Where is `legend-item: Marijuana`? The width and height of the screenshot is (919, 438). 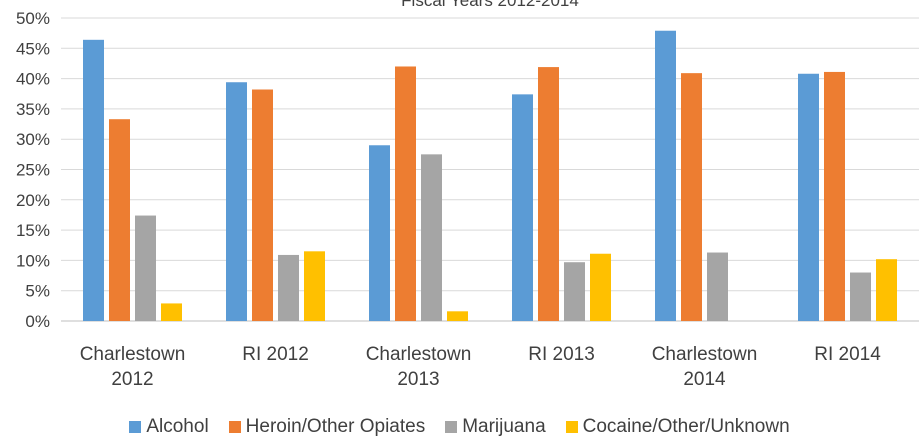
legend-item: Marijuana is located at coordinates (495, 427).